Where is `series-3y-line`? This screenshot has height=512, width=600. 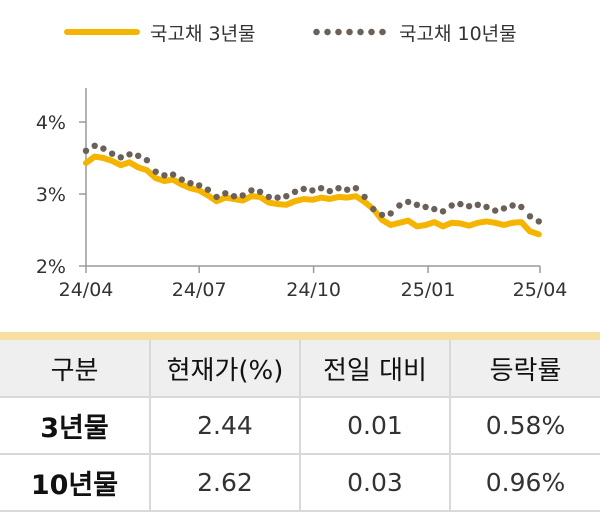
series-3y-line is located at coordinates (312, 195).